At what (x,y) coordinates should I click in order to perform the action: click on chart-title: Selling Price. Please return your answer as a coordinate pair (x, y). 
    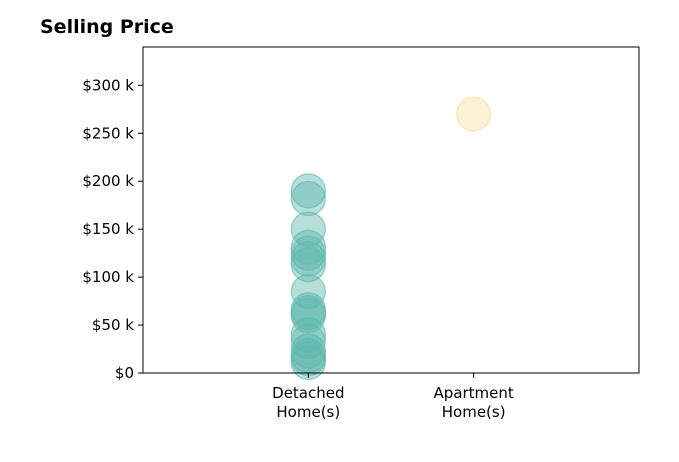
    Looking at the image, I should click on (107, 27).